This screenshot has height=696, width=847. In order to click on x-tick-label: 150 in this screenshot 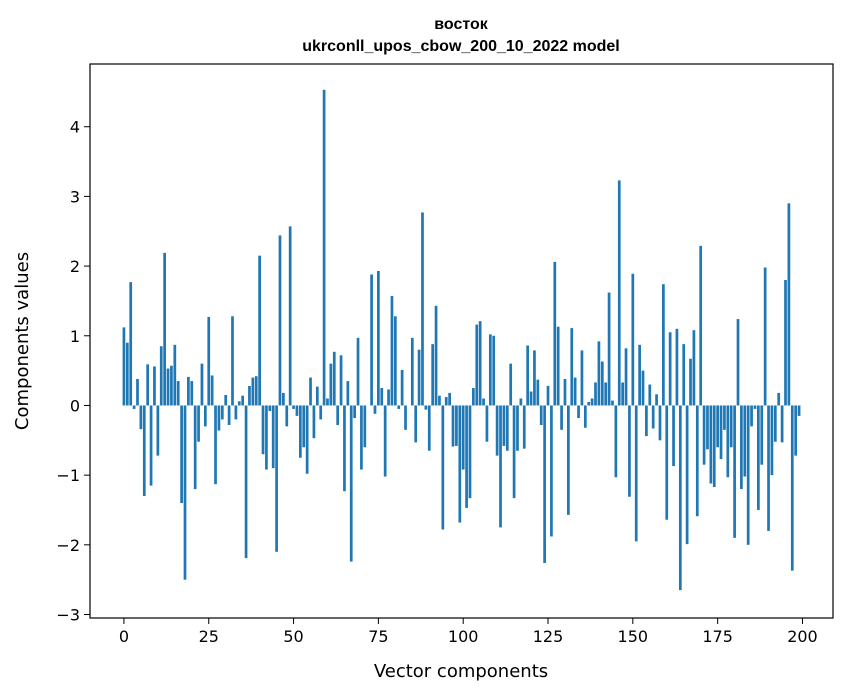, I will do `click(633, 636)`.